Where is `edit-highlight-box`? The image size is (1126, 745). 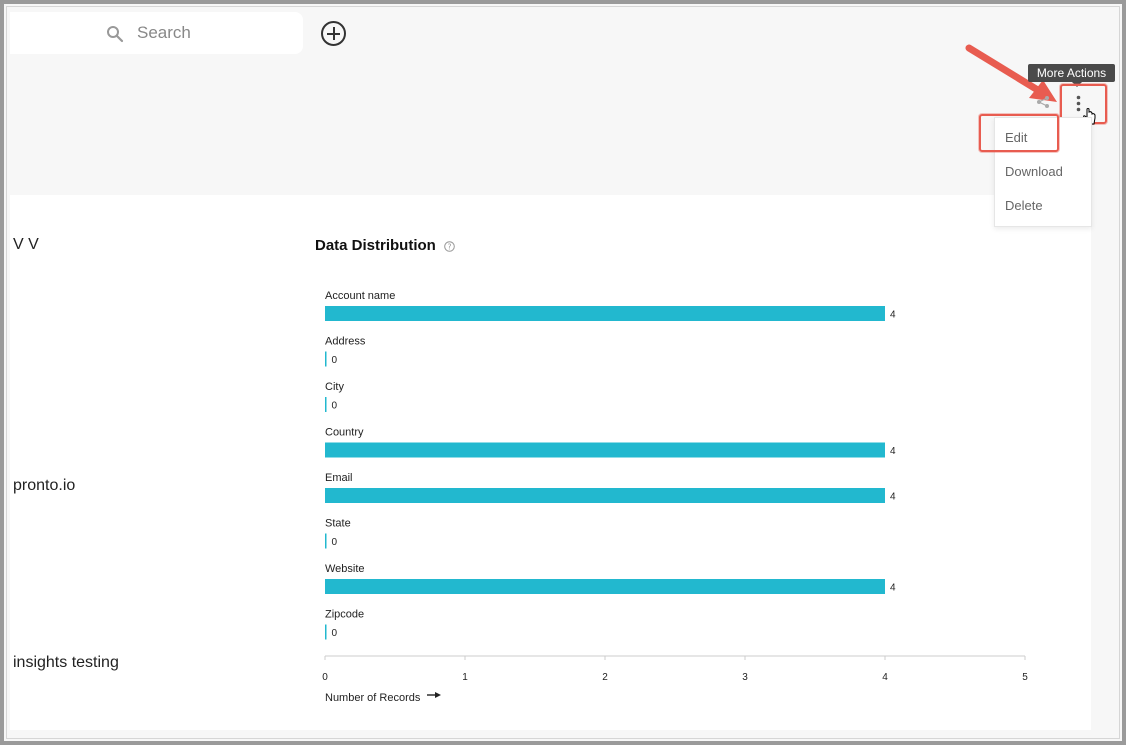
edit-highlight-box is located at coordinates (1019, 133).